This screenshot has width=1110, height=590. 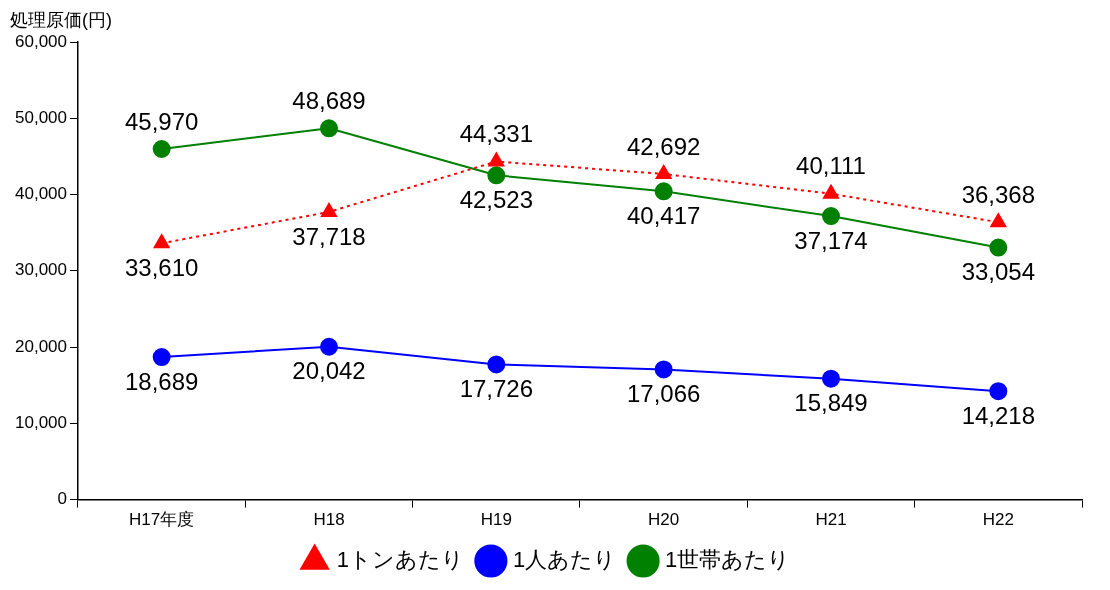 What do you see at coordinates (162, 520) in the screenshot?
I see `x-tick-label: H17年度` at bounding box center [162, 520].